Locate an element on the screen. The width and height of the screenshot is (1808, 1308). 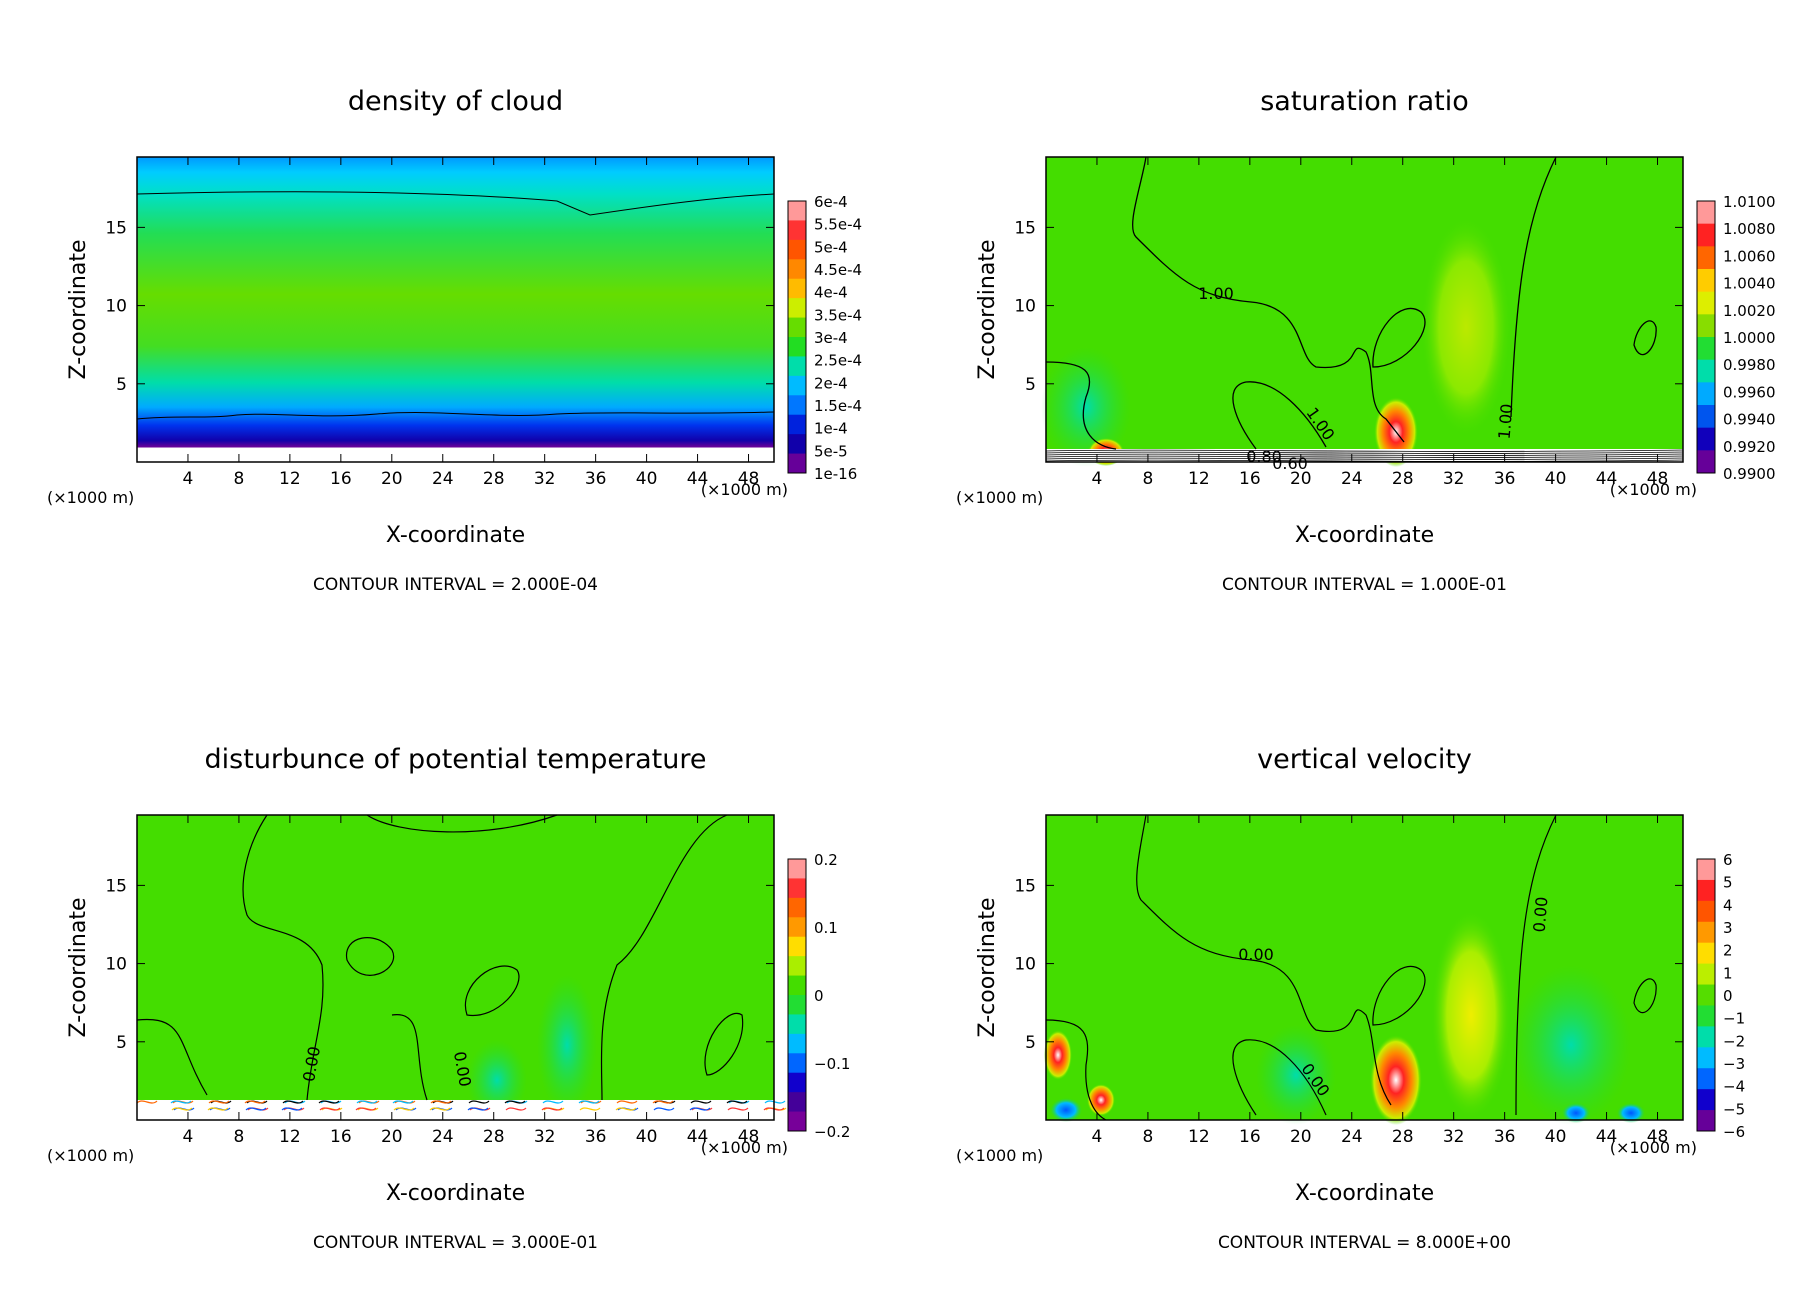
chart-title: density of cloud is located at coordinates (455, 101).